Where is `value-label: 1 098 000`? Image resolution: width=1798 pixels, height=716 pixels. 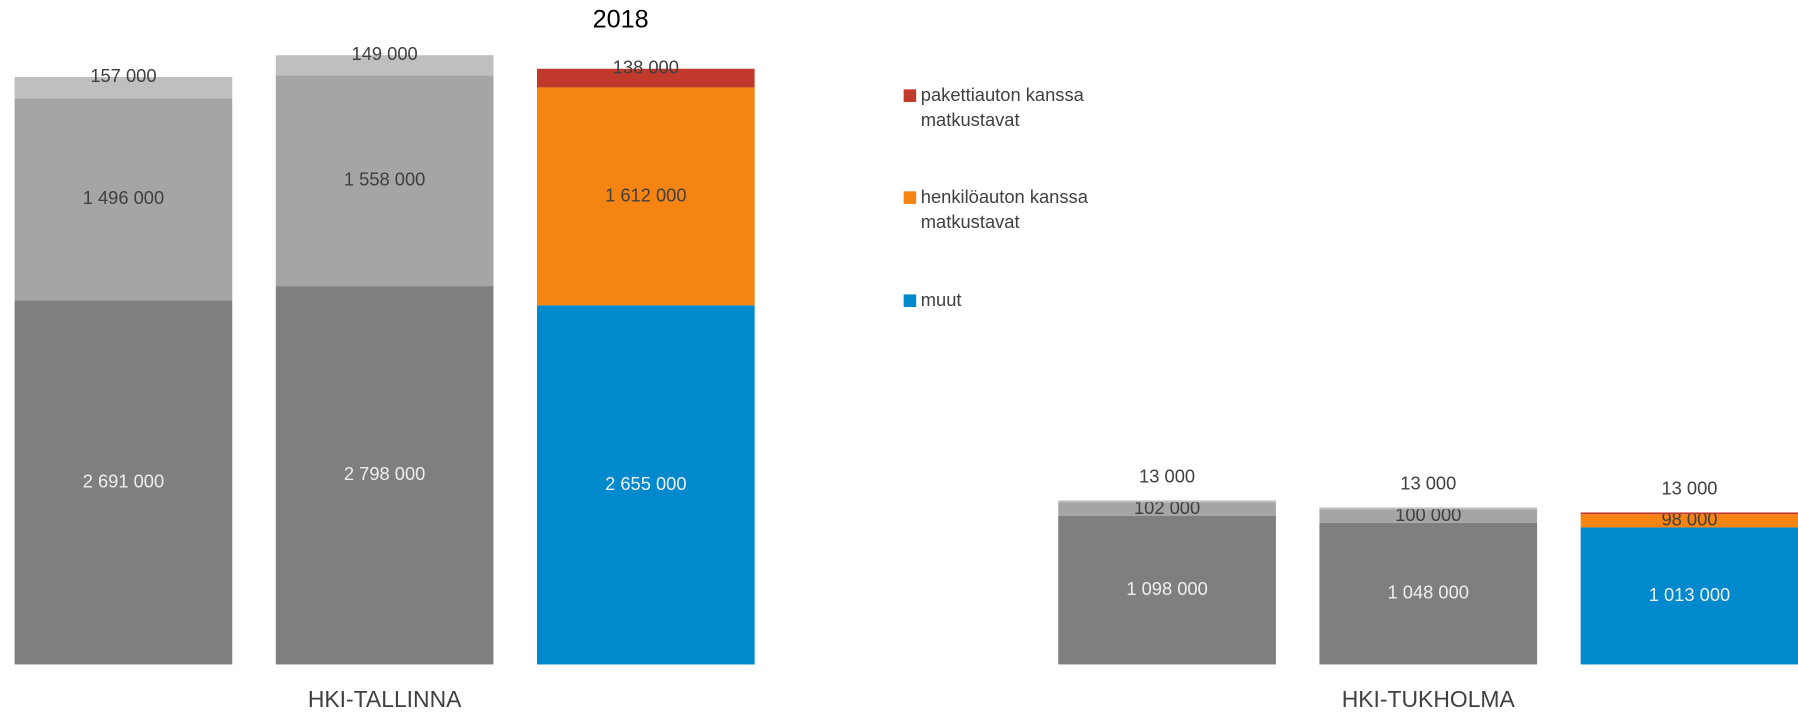
value-label: 1 098 000 is located at coordinates (1166, 588).